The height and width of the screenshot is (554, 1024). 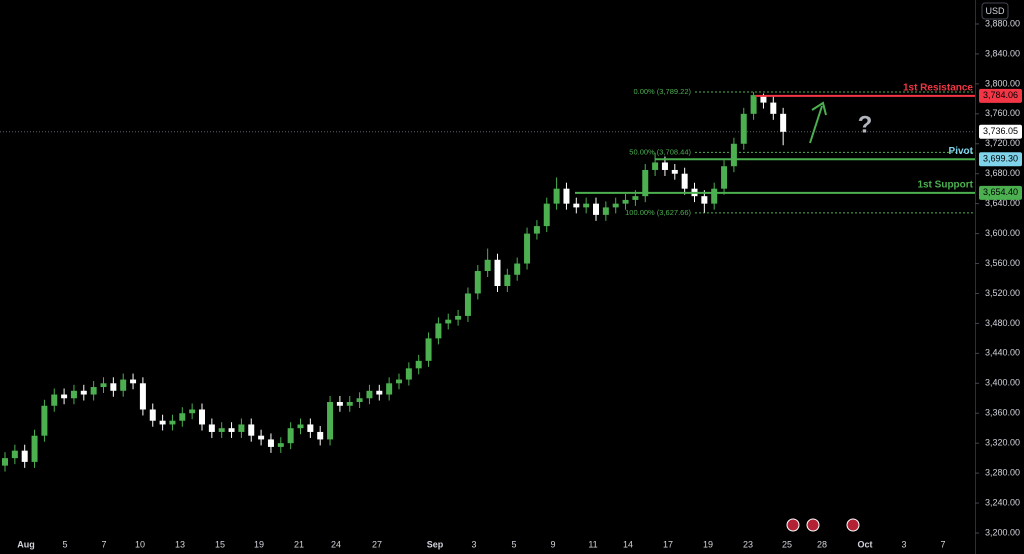 I want to click on price-tag-label: 3,736.05, so click(x=1000, y=131).